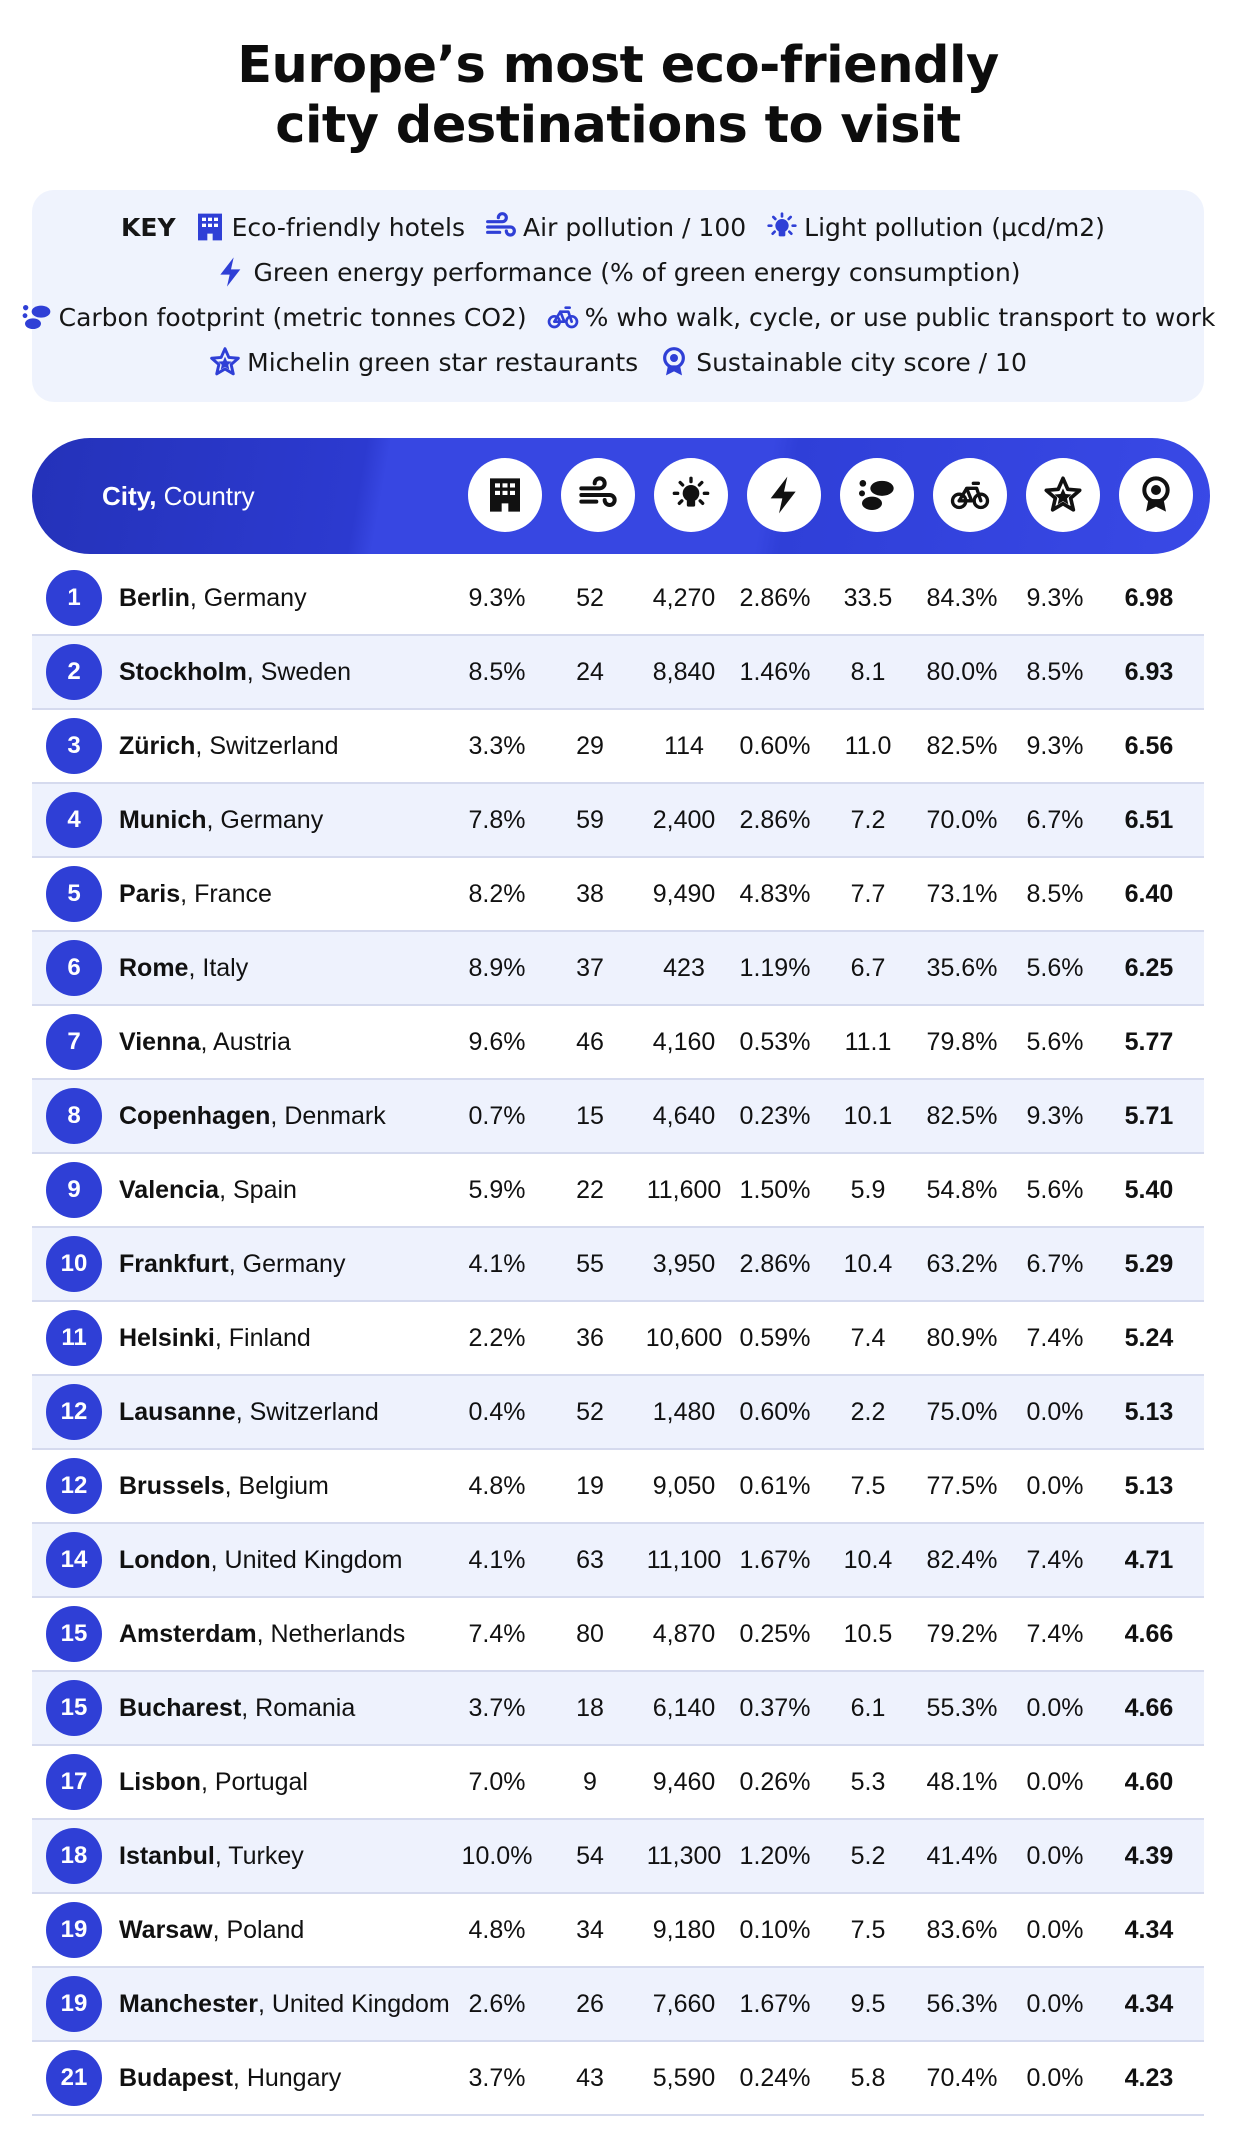 The width and height of the screenshot is (1236, 2138). I want to click on cell-carbon: 6.1, so click(868, 1708).